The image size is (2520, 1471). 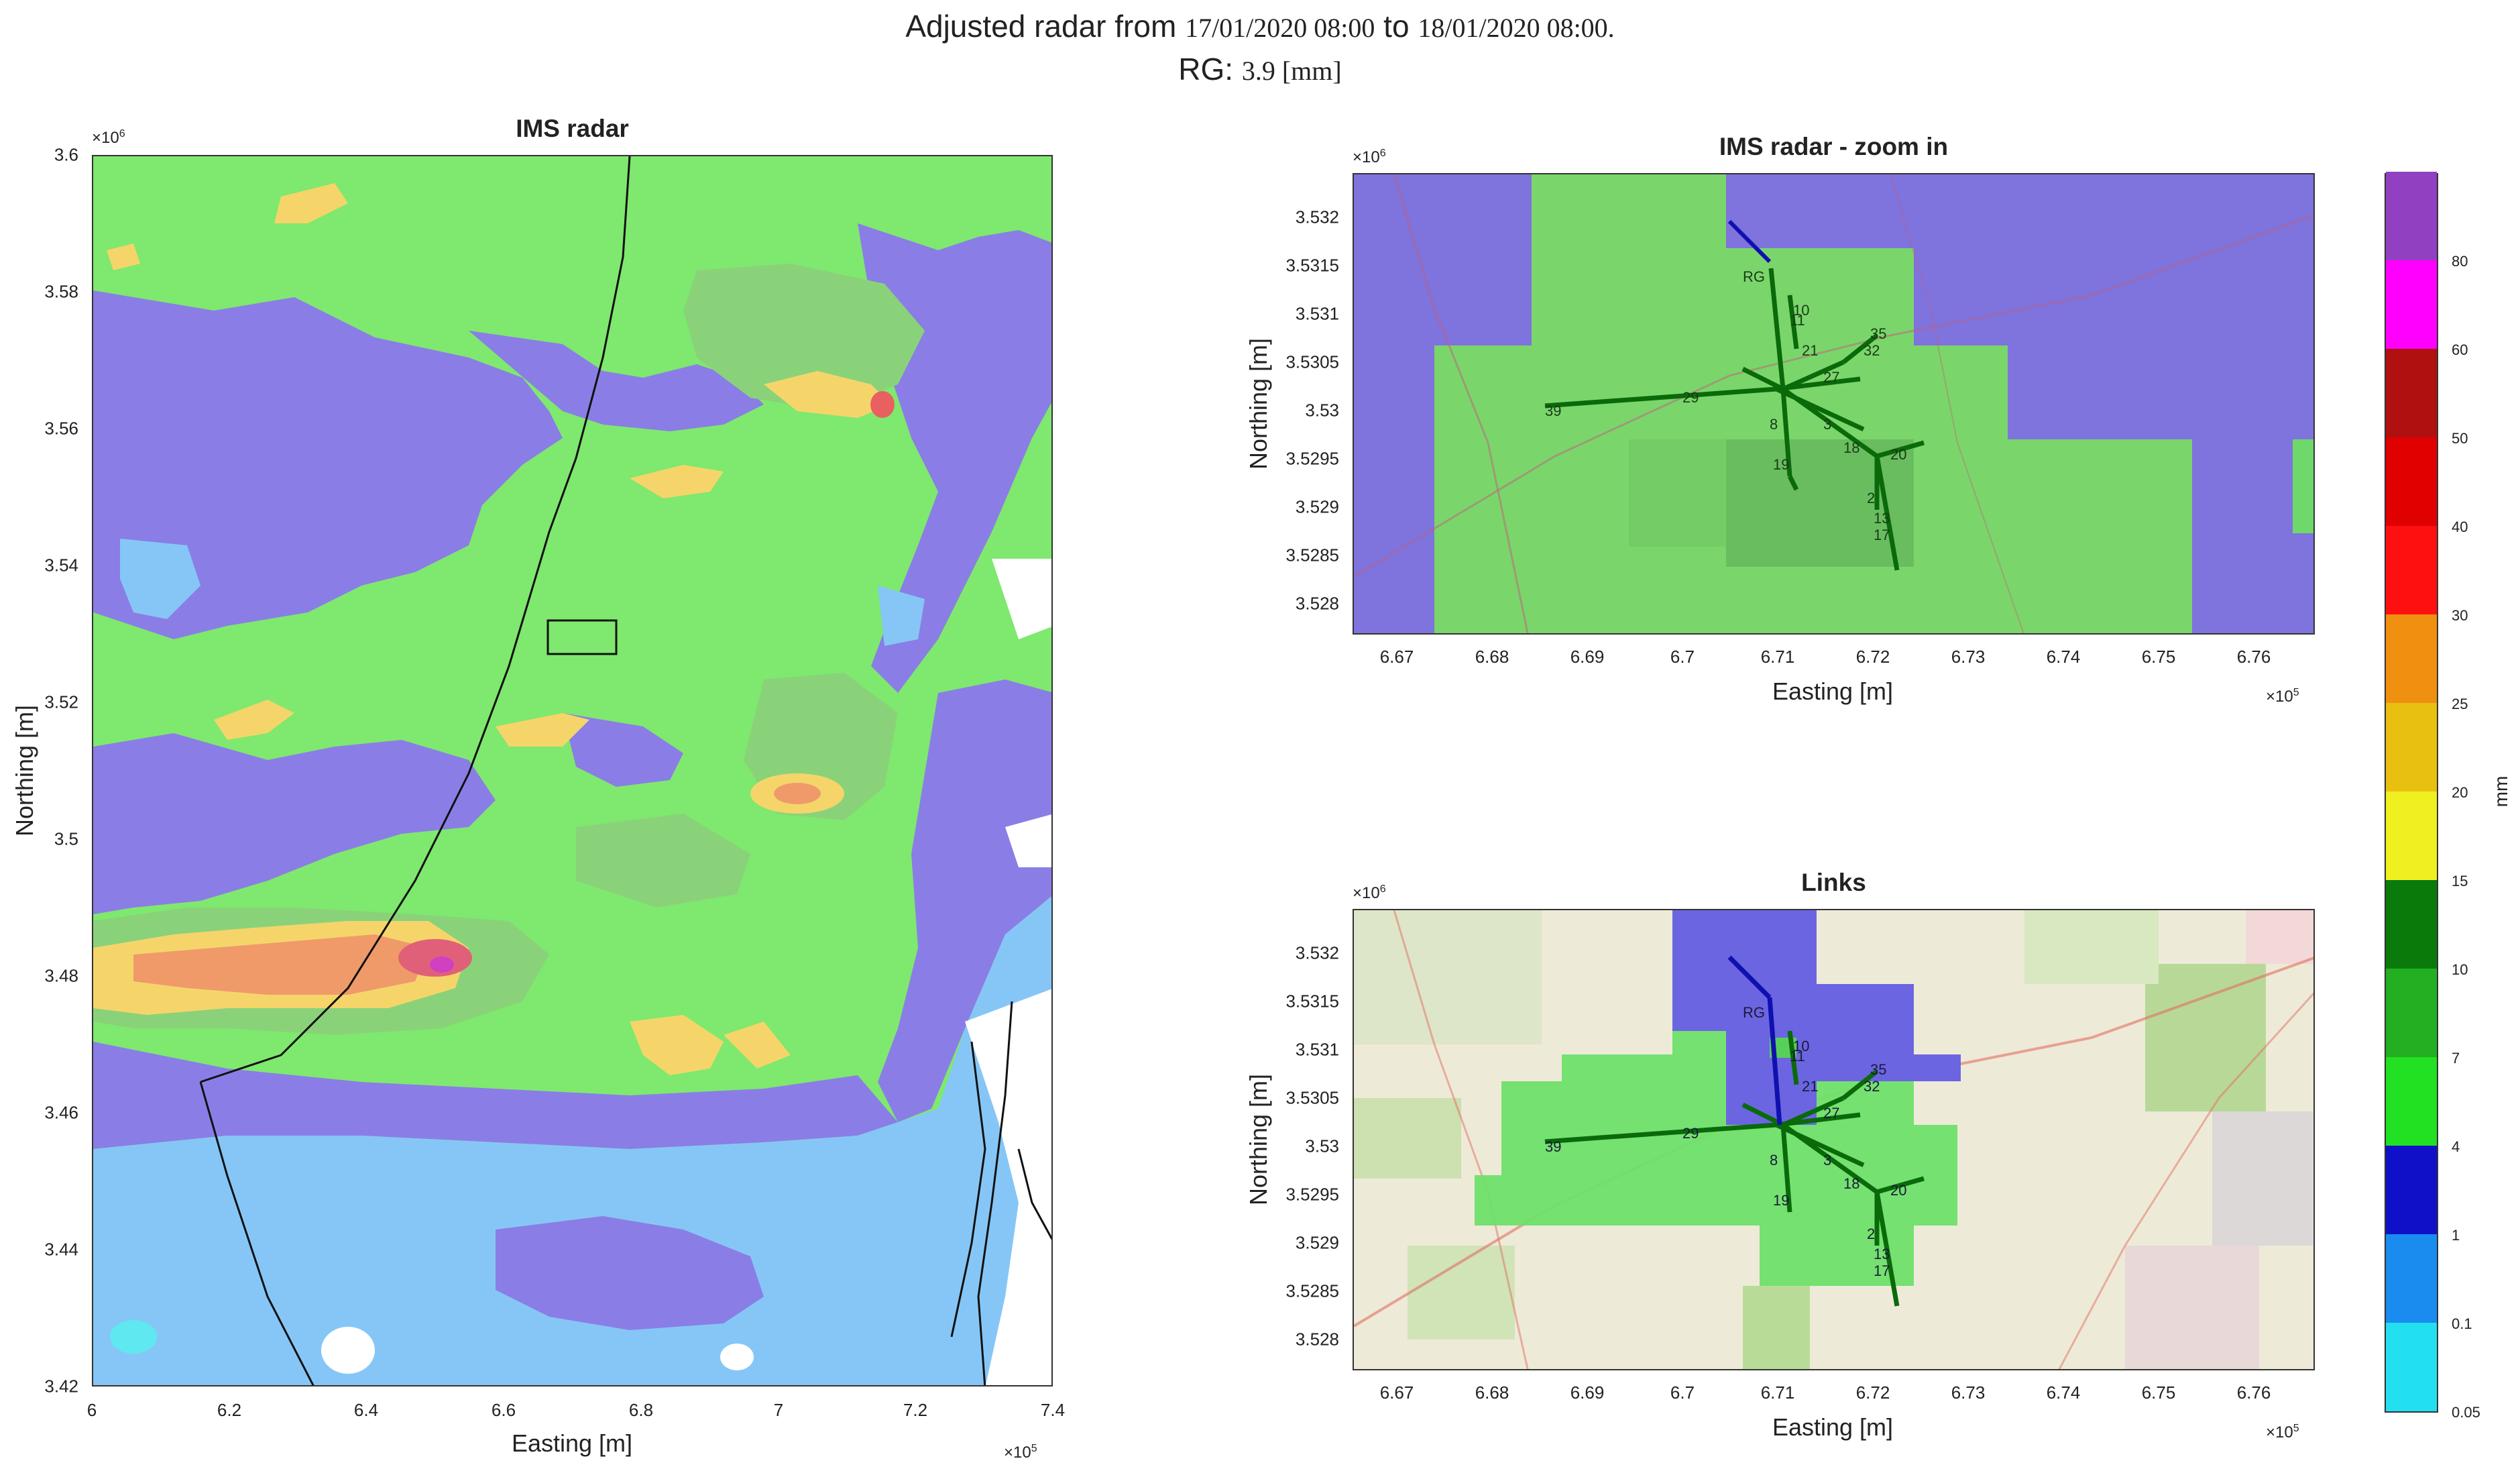 What do you see at coordinates (61, 702) in the screenshot?
I see `y-tick-label: 3.52` at bounding box center [61, 702].